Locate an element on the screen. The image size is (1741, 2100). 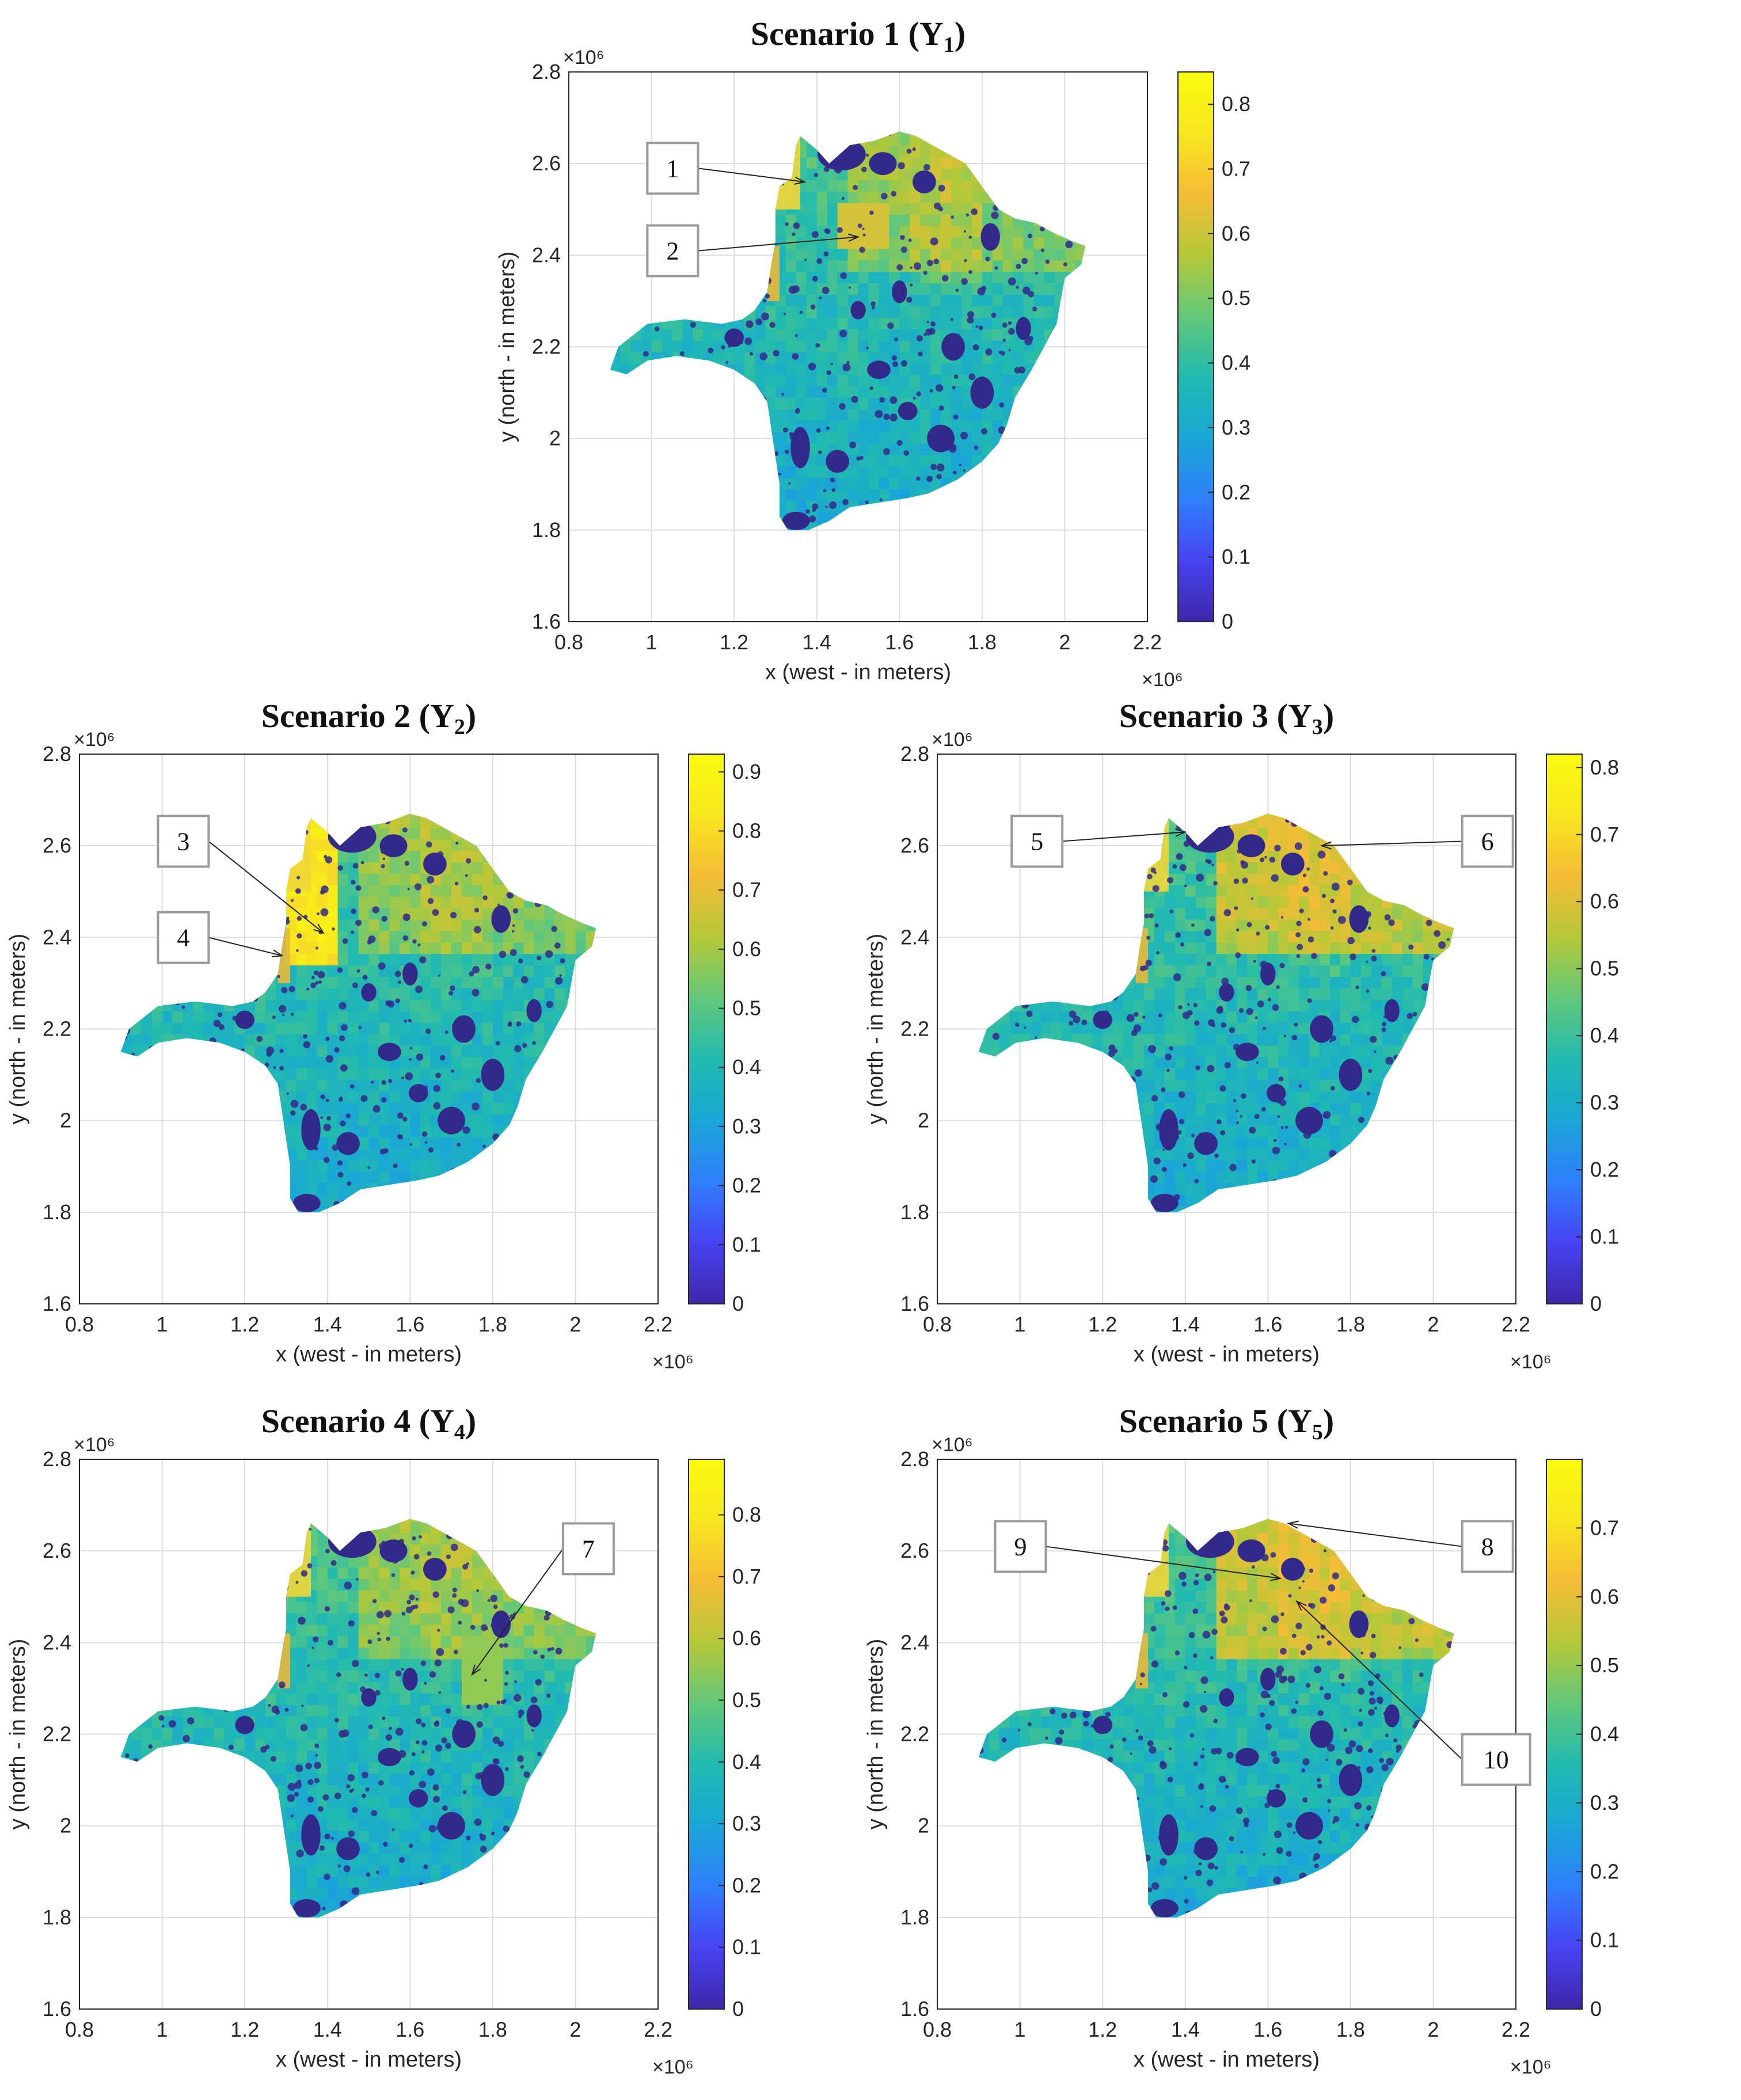
callout-label: 5 is located at coordinates (1037, 841).